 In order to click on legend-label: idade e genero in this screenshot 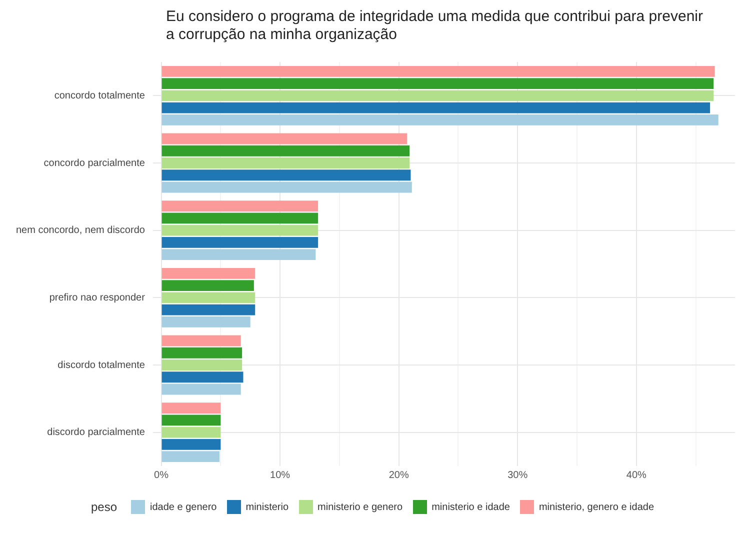, I will do `click(183, 507)`.